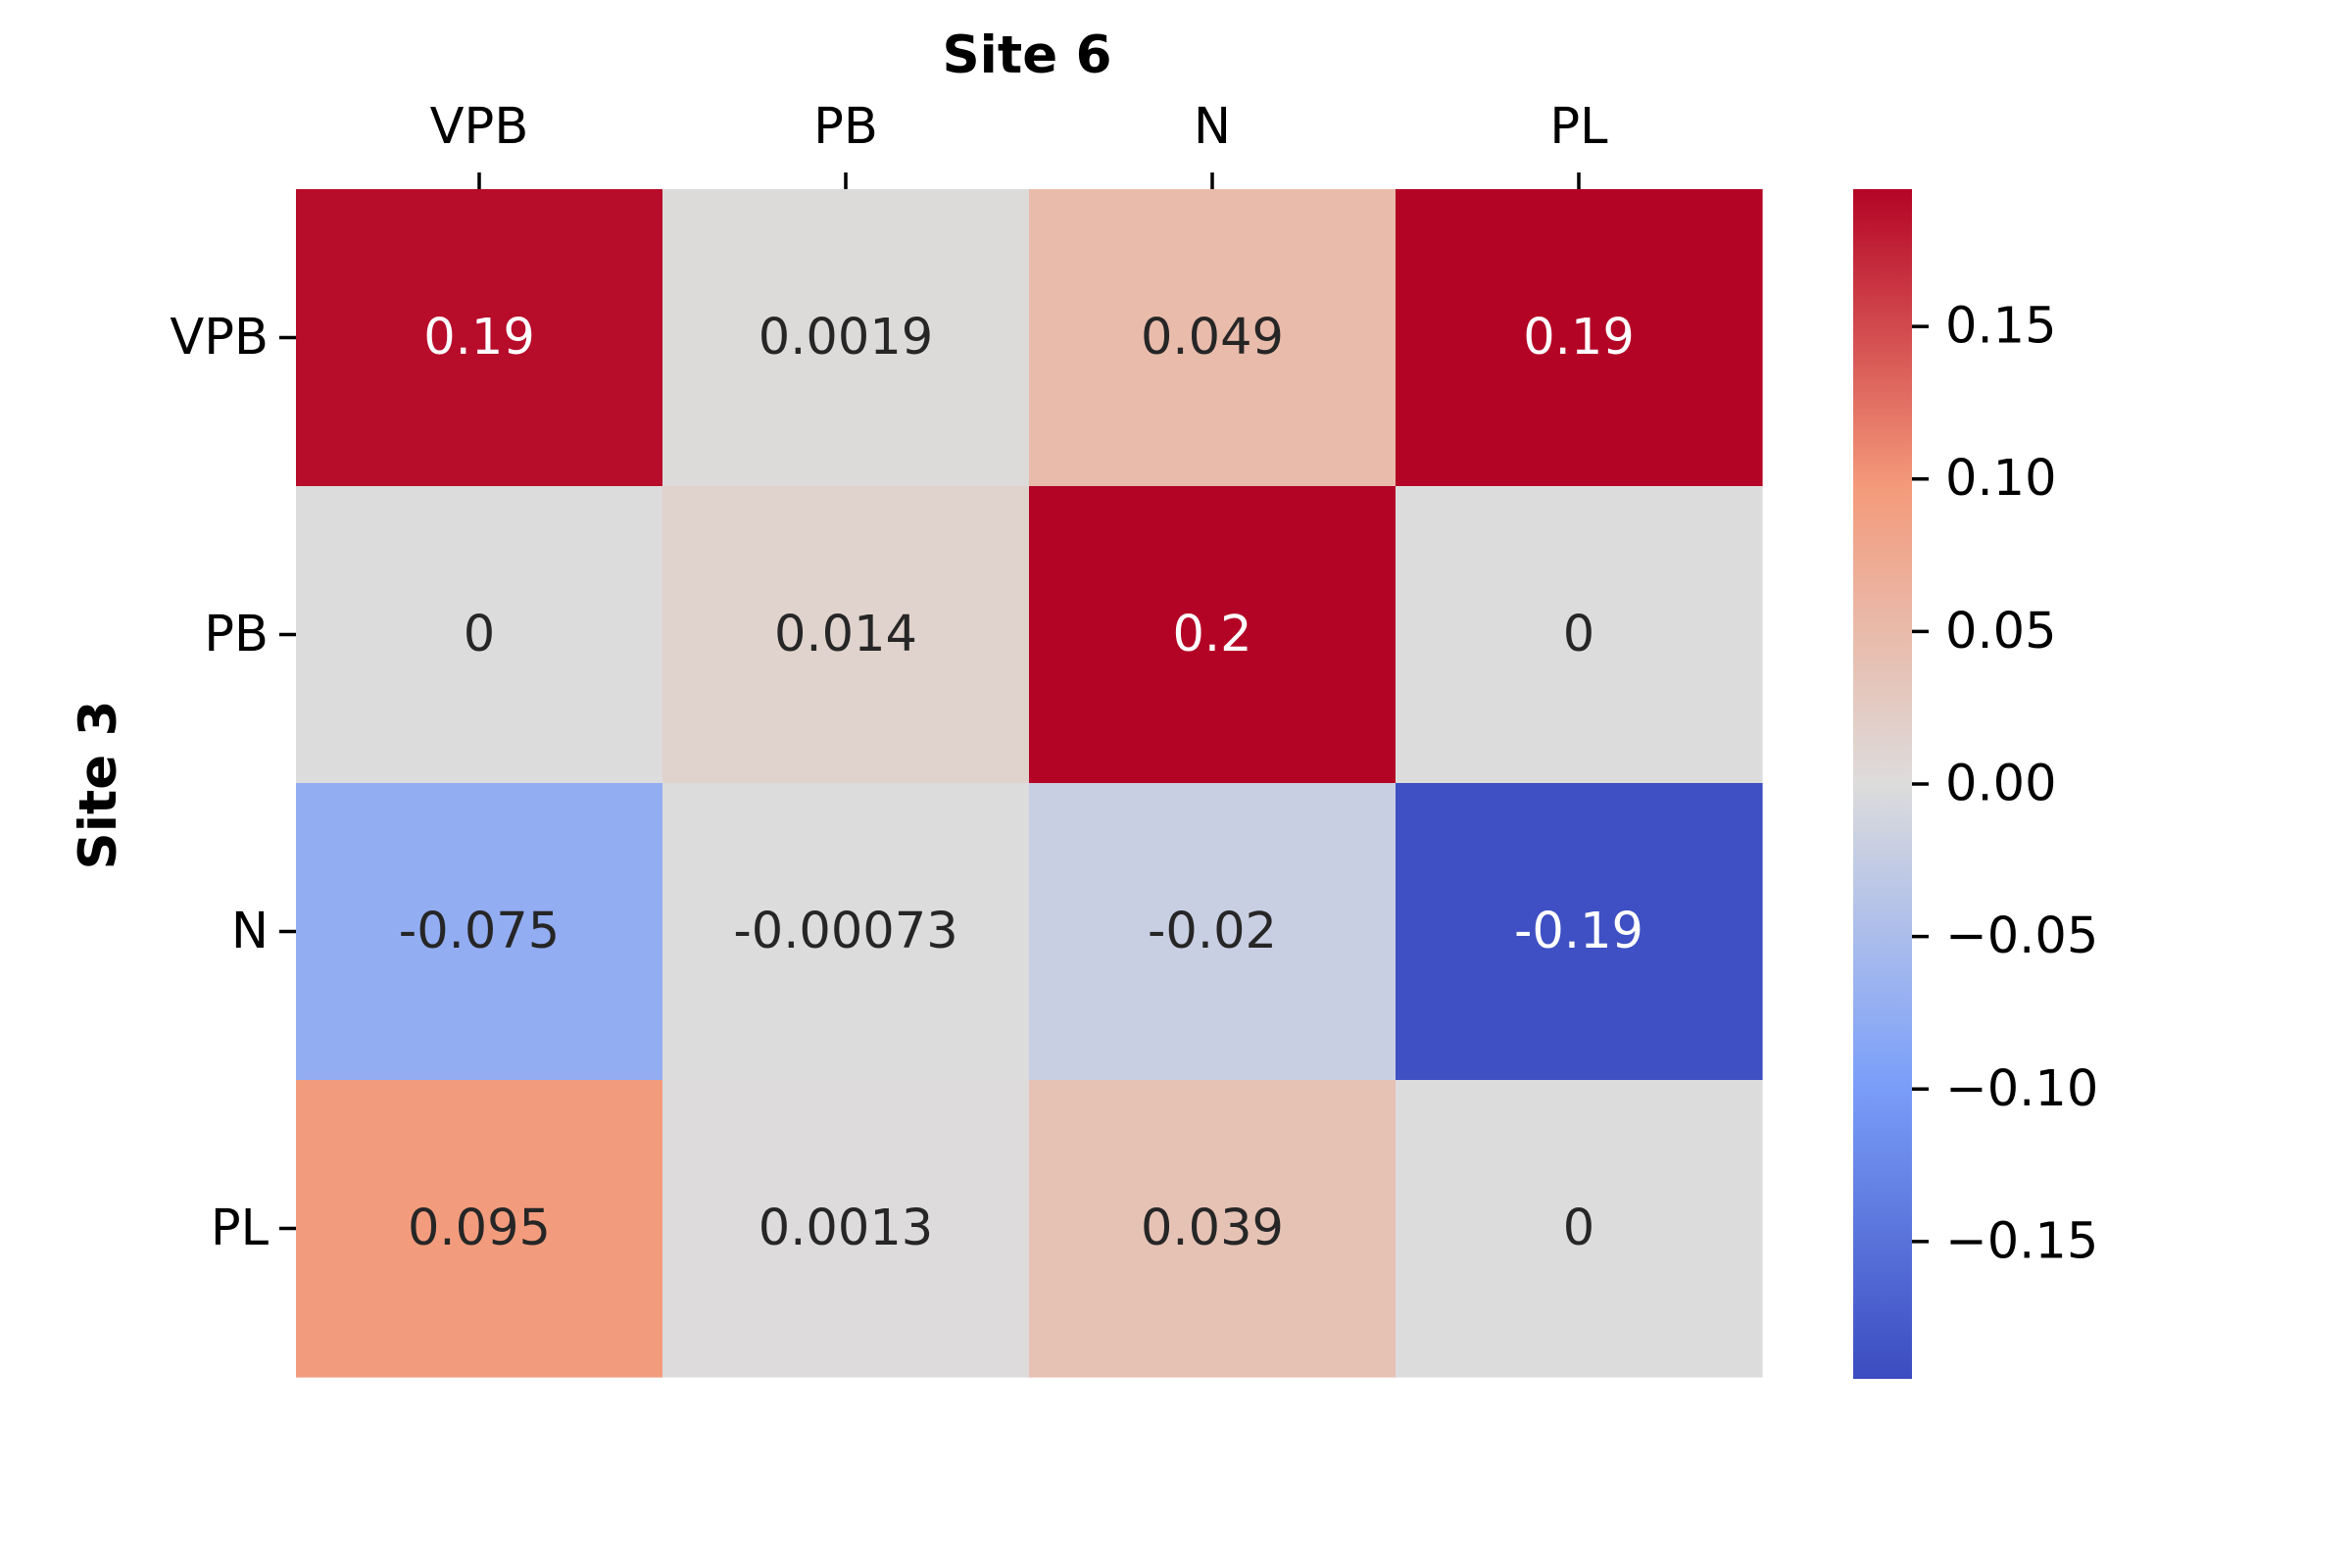 This screenshot has width=2352, height=1568. What do you see at coordinates (2001, 327) in the screenshot?
I see `colorbar-tick-label: 0.15` at bounding box center [2001, 327].